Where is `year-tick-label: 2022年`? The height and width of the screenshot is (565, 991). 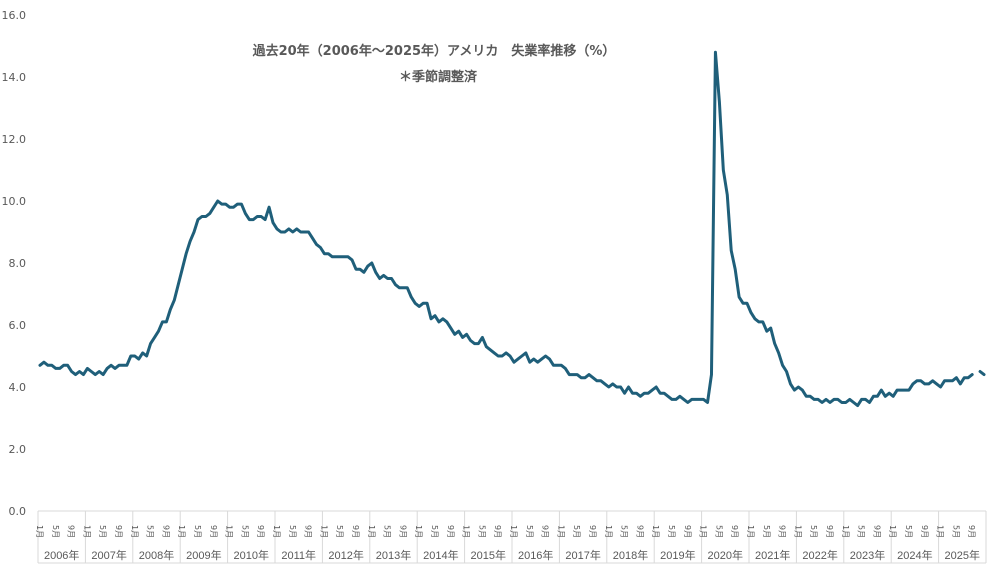
year-tick-label: 2022年 is located at coordinates (819, 555).